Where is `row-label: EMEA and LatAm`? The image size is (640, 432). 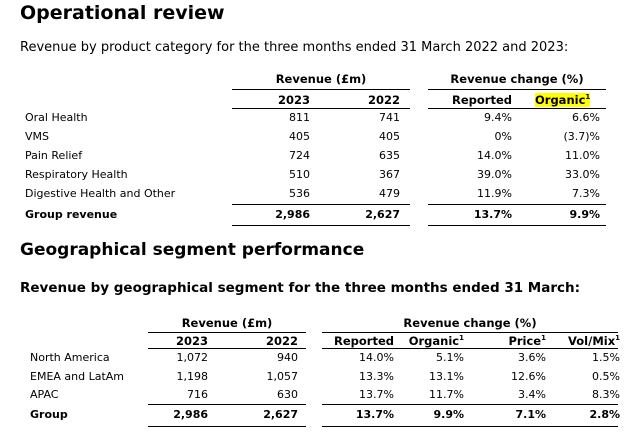 row-label: EMEA and LatAm is located at coordinates (77, 376).